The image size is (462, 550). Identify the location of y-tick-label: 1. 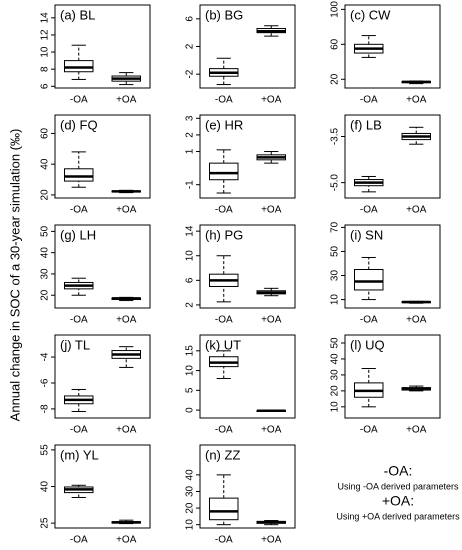
(190, 151).